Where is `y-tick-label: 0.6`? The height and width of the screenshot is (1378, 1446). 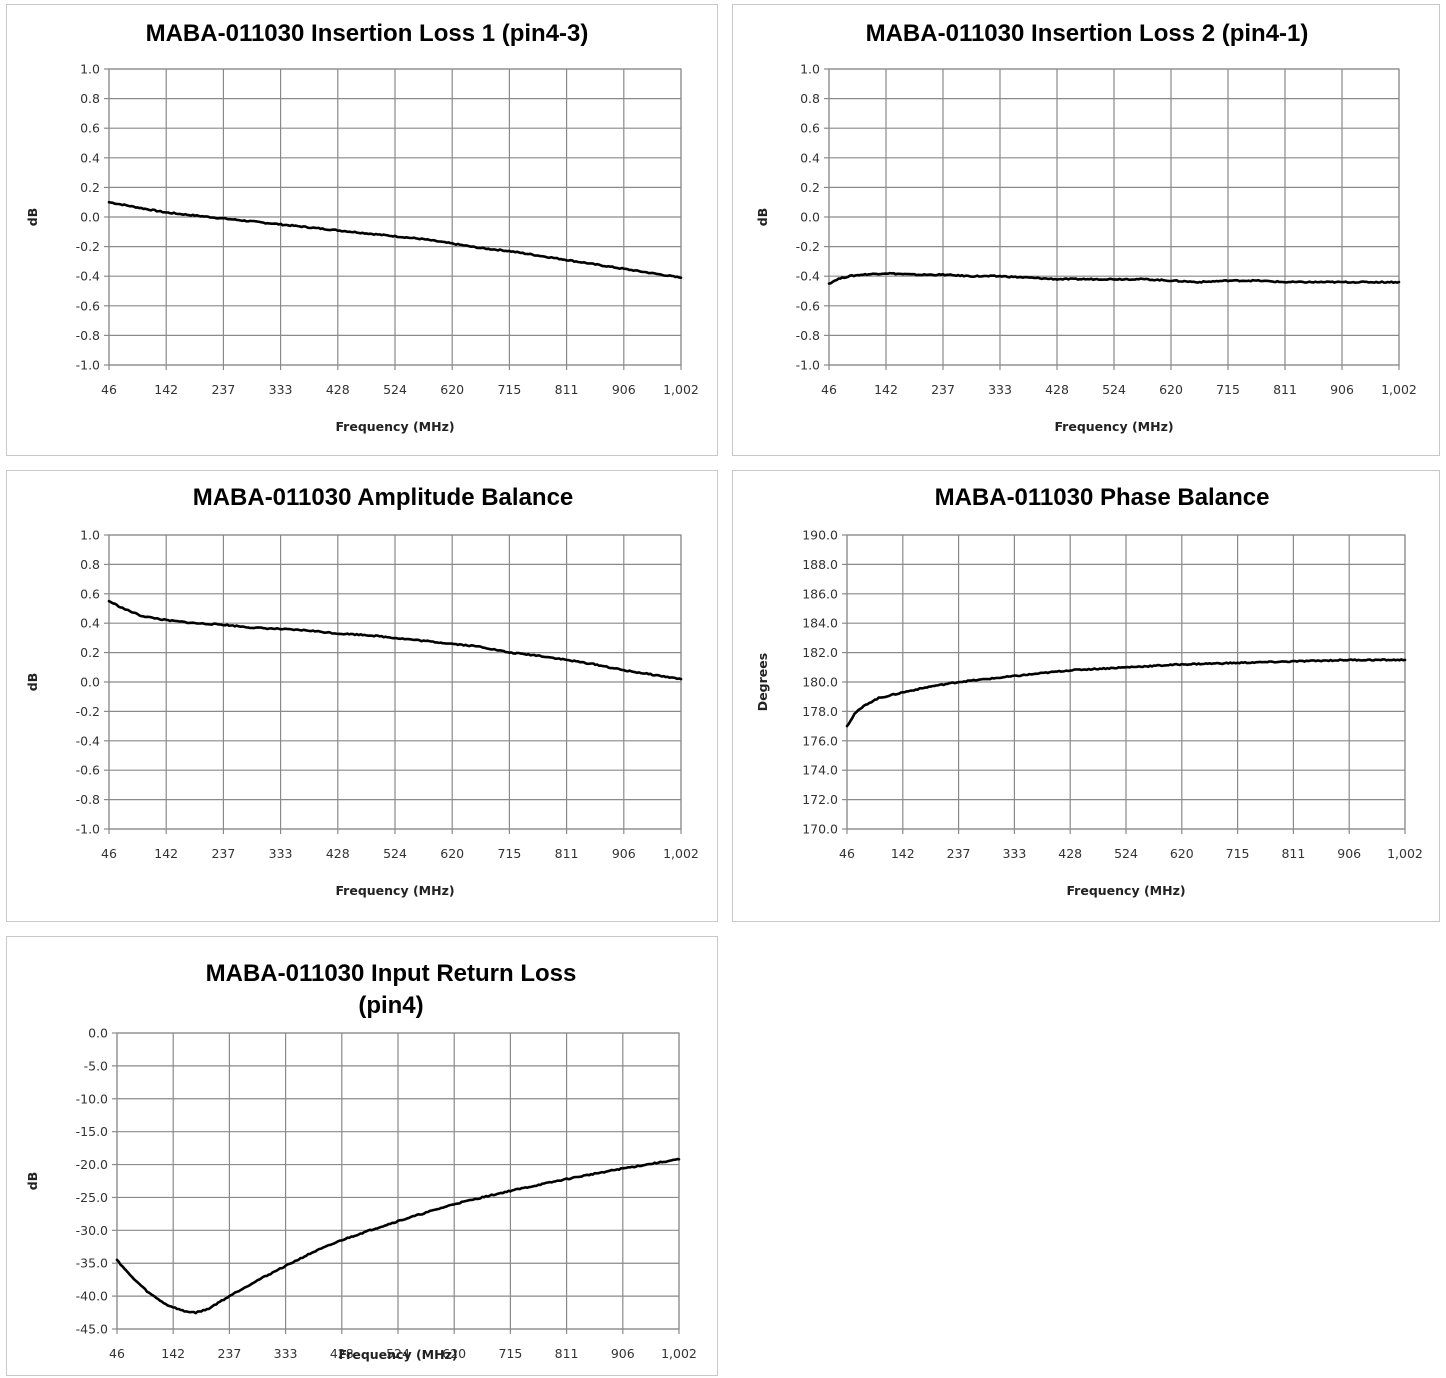 y-tick-label: 0.6 is located at coordinates (90, 593).